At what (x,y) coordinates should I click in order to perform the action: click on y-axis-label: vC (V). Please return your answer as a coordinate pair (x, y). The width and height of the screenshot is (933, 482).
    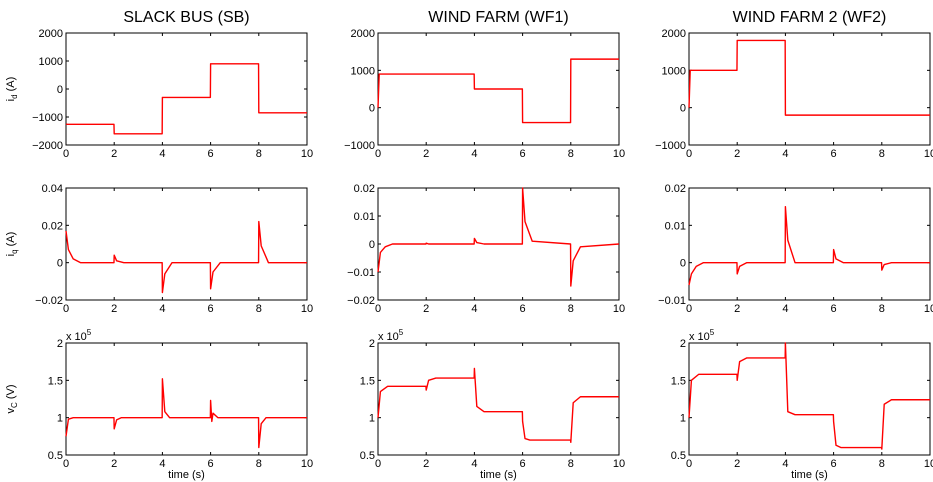
    Looking at the image, I should click on (12, 398).